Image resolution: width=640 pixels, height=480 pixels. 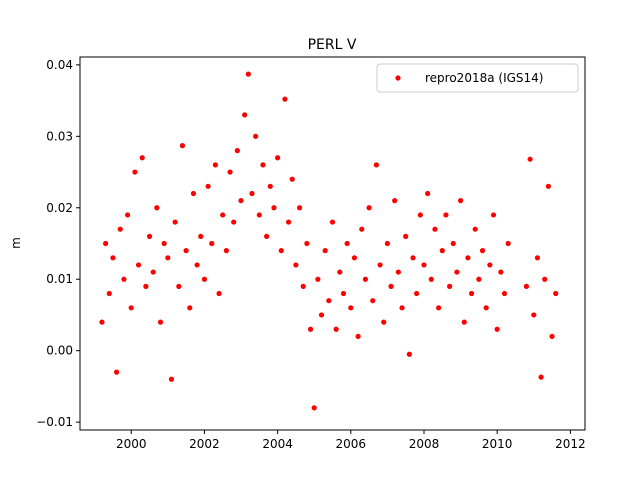 What do you see at coordinates (16, 243) in the screenshot?
I see `y-axis-label: m` at bounding box center [16, 243].